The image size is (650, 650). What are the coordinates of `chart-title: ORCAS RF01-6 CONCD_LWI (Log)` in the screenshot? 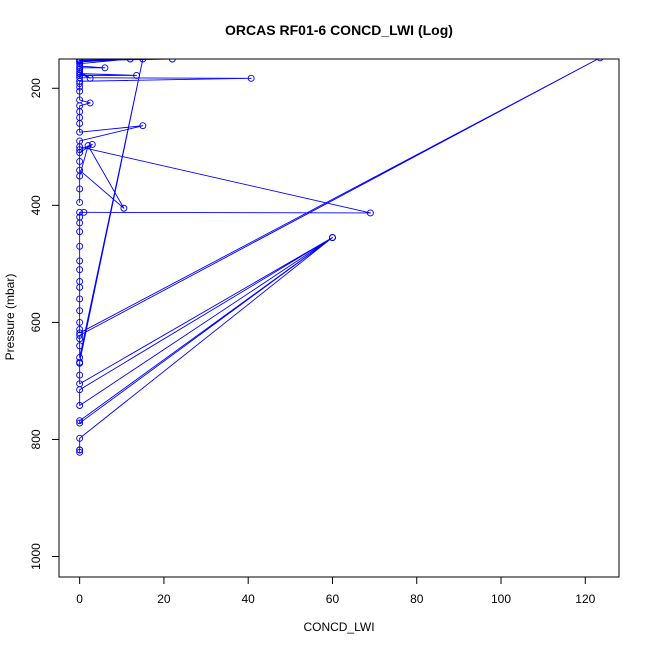 It's located at (339, 30).